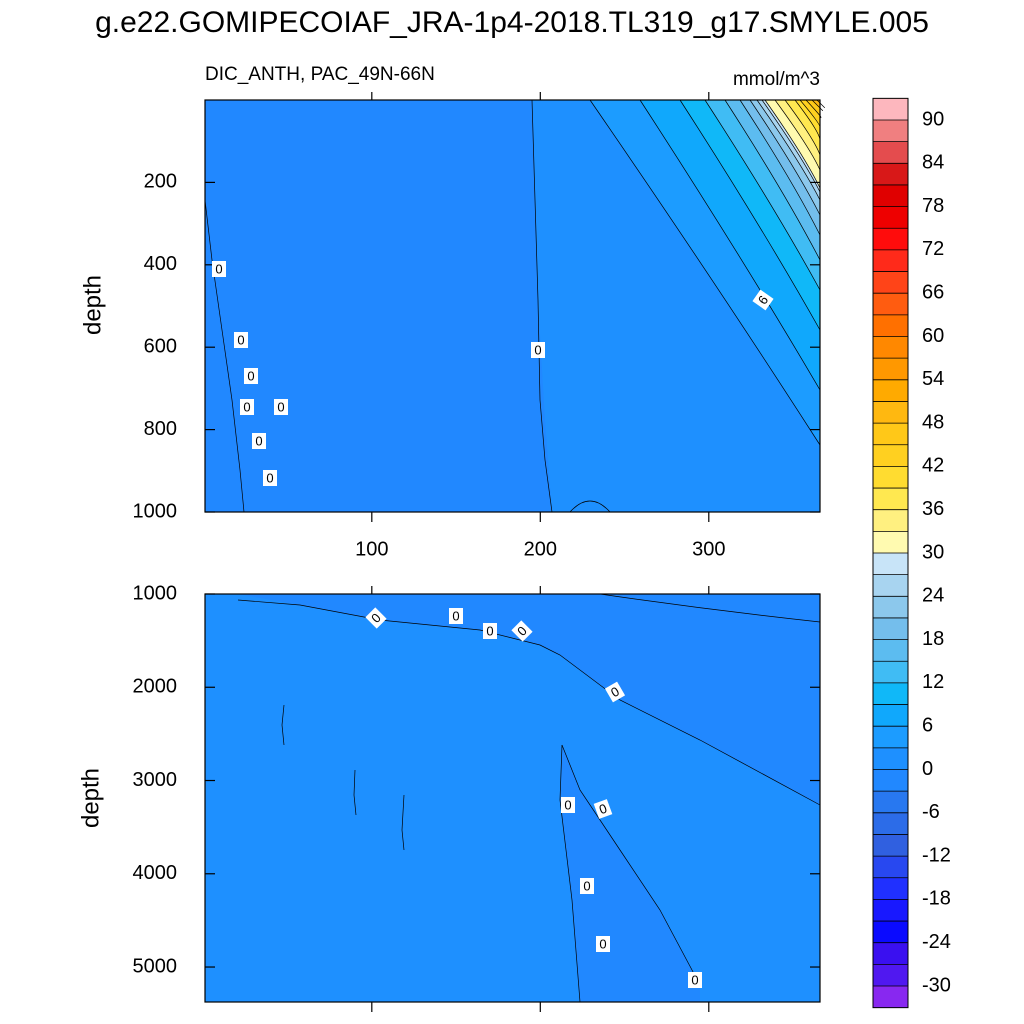 The height and width of the screenshot is (1024, 1024). I want to click on y-tick-label: 600, so click(160, 346).